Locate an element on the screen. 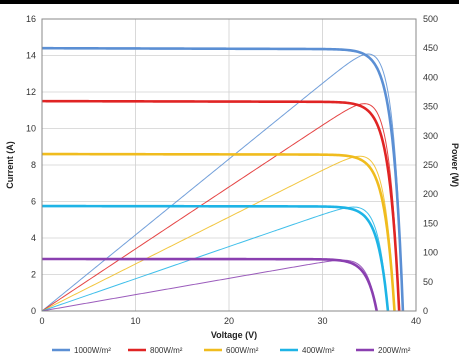 The image size is (459, 360). x-axis-title: Voltage (V) is located at coordinates (234, 335).